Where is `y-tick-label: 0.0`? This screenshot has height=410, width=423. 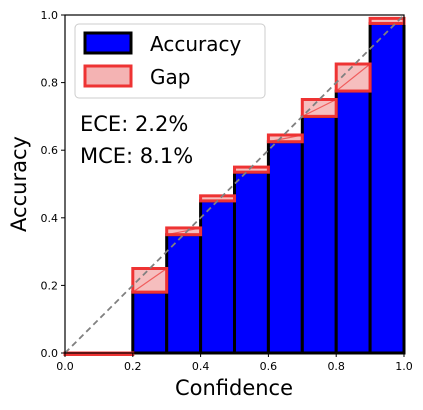 y-tick-label: 0.0 is located at coordinates (50, 353).